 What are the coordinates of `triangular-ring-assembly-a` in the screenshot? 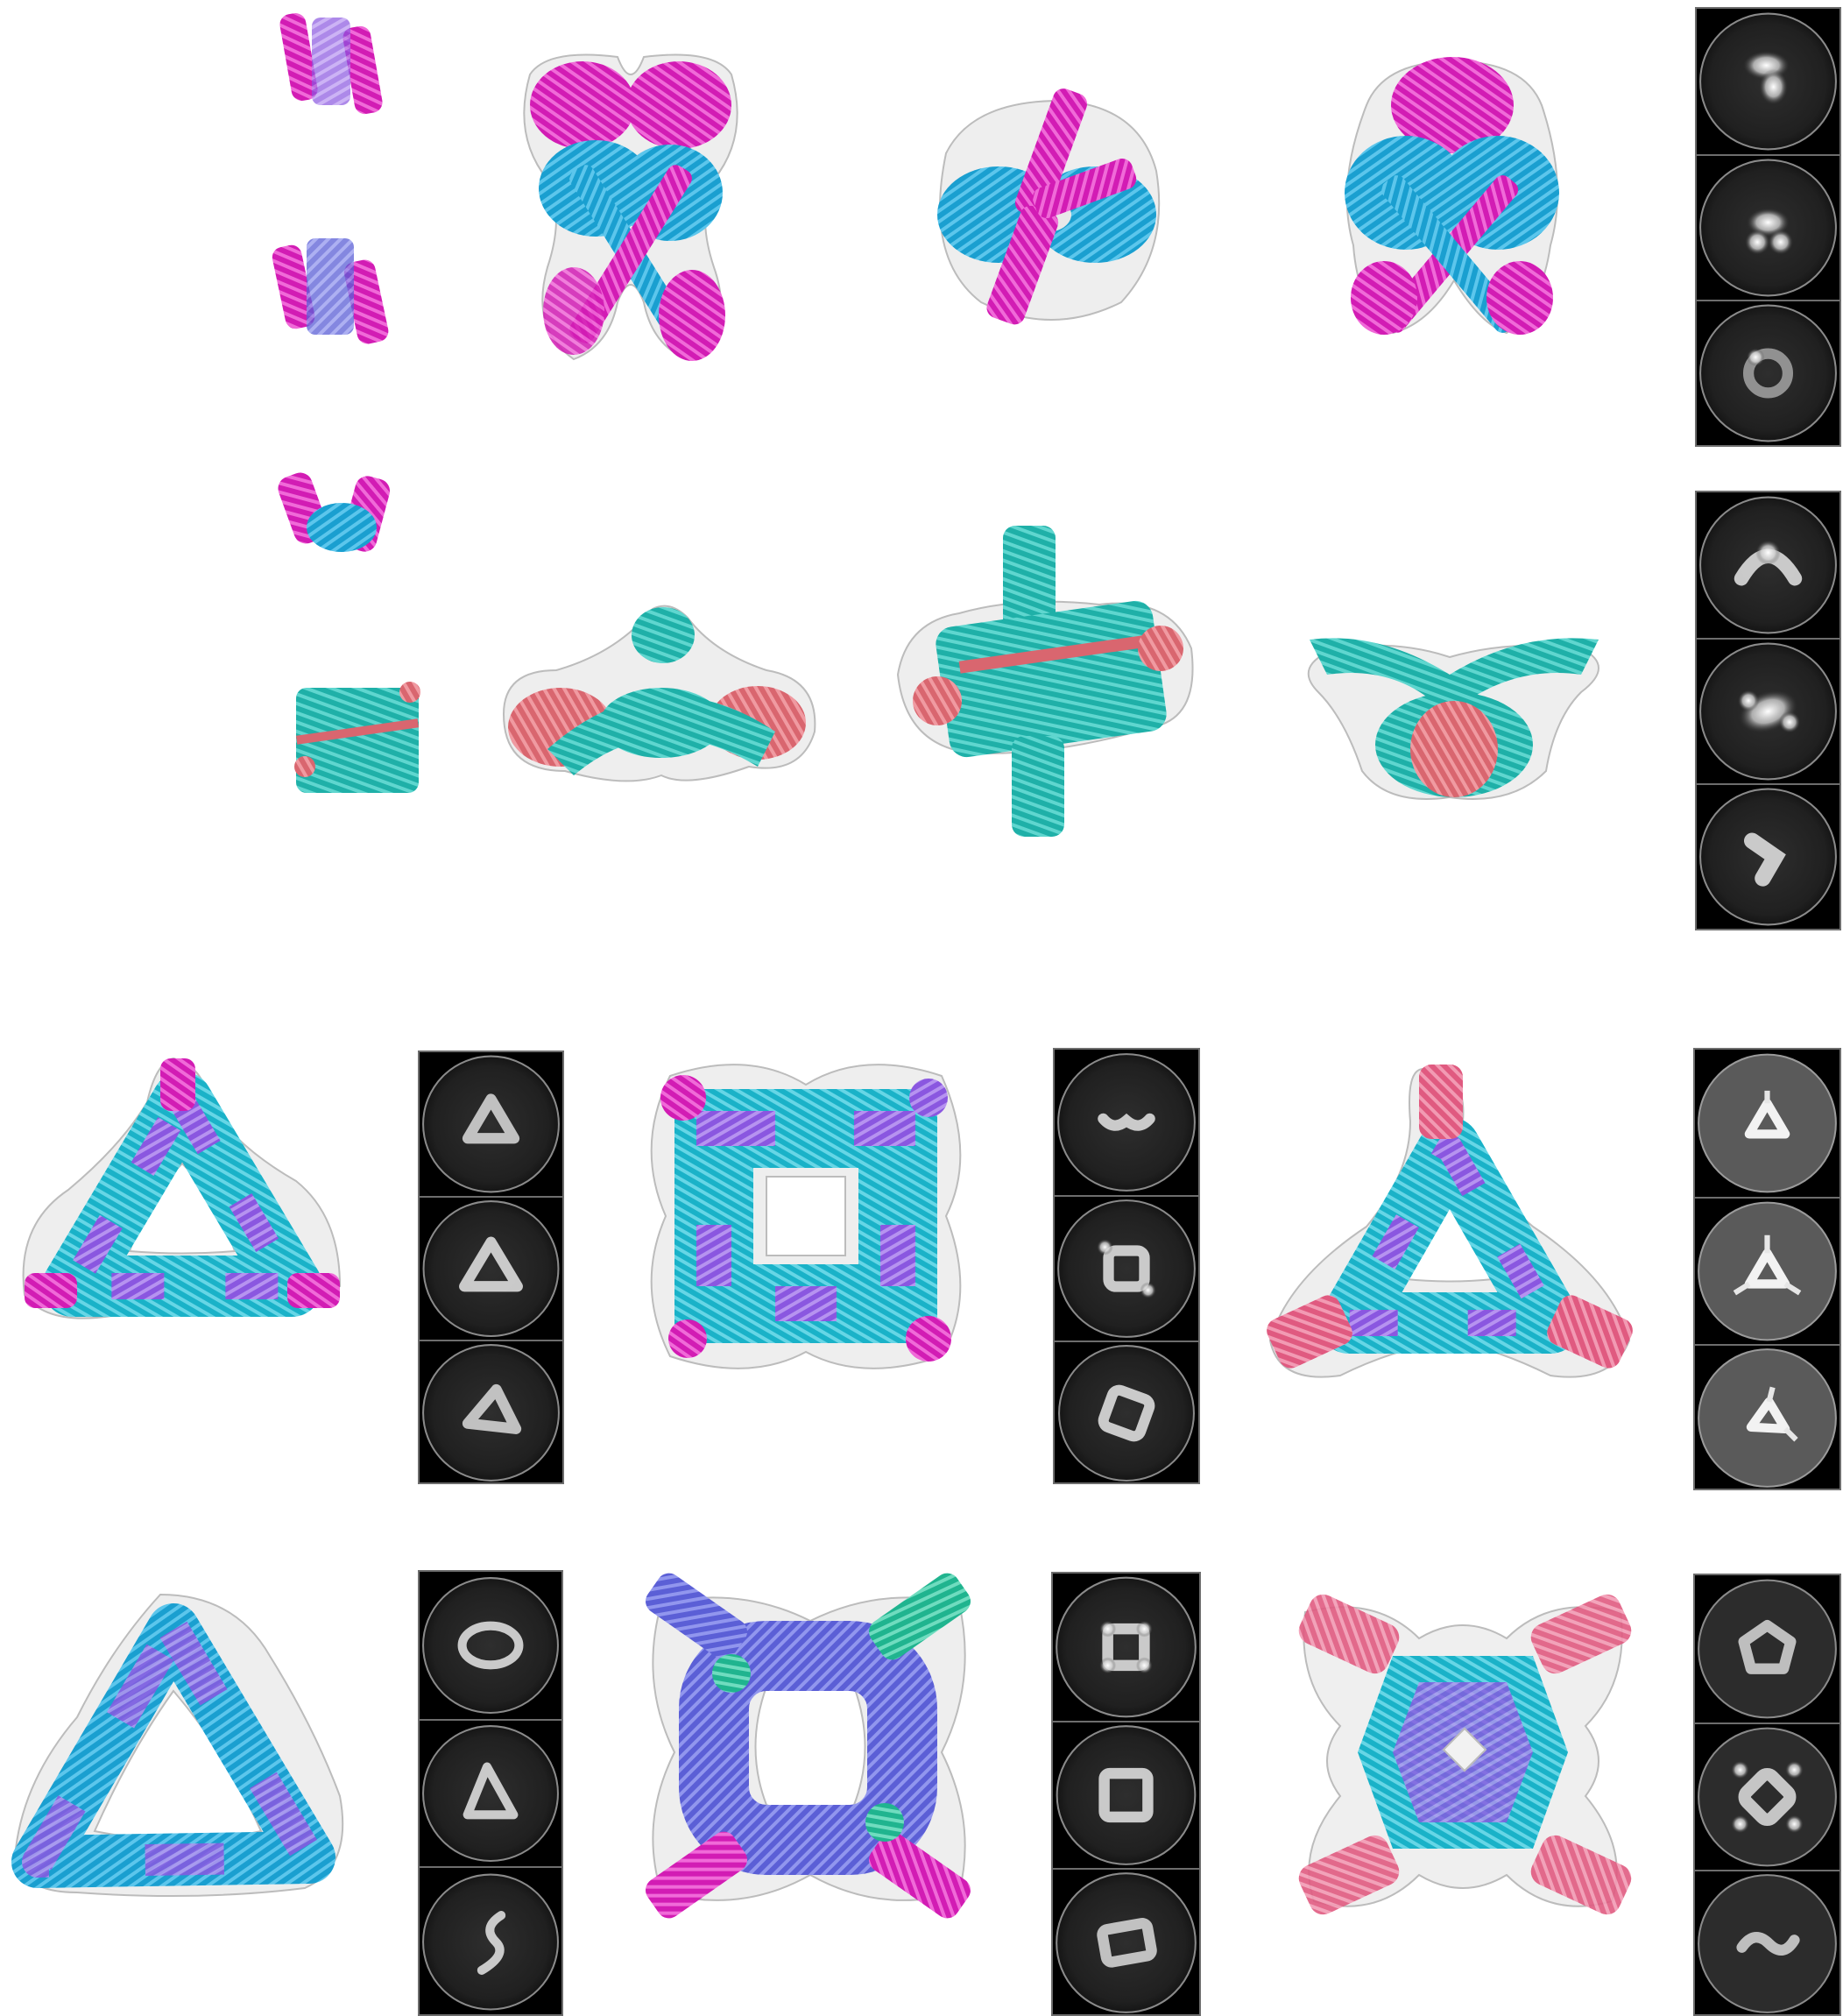 It's located at (182, 1201).